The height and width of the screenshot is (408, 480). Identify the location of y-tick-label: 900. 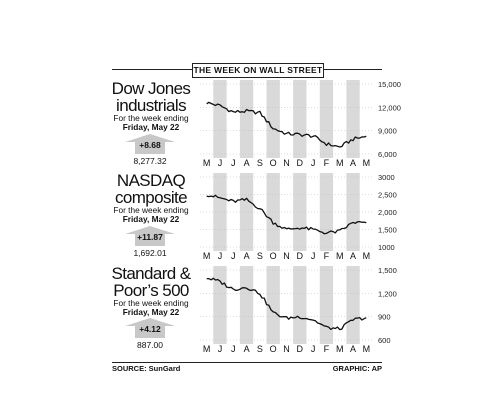
(384, 317).